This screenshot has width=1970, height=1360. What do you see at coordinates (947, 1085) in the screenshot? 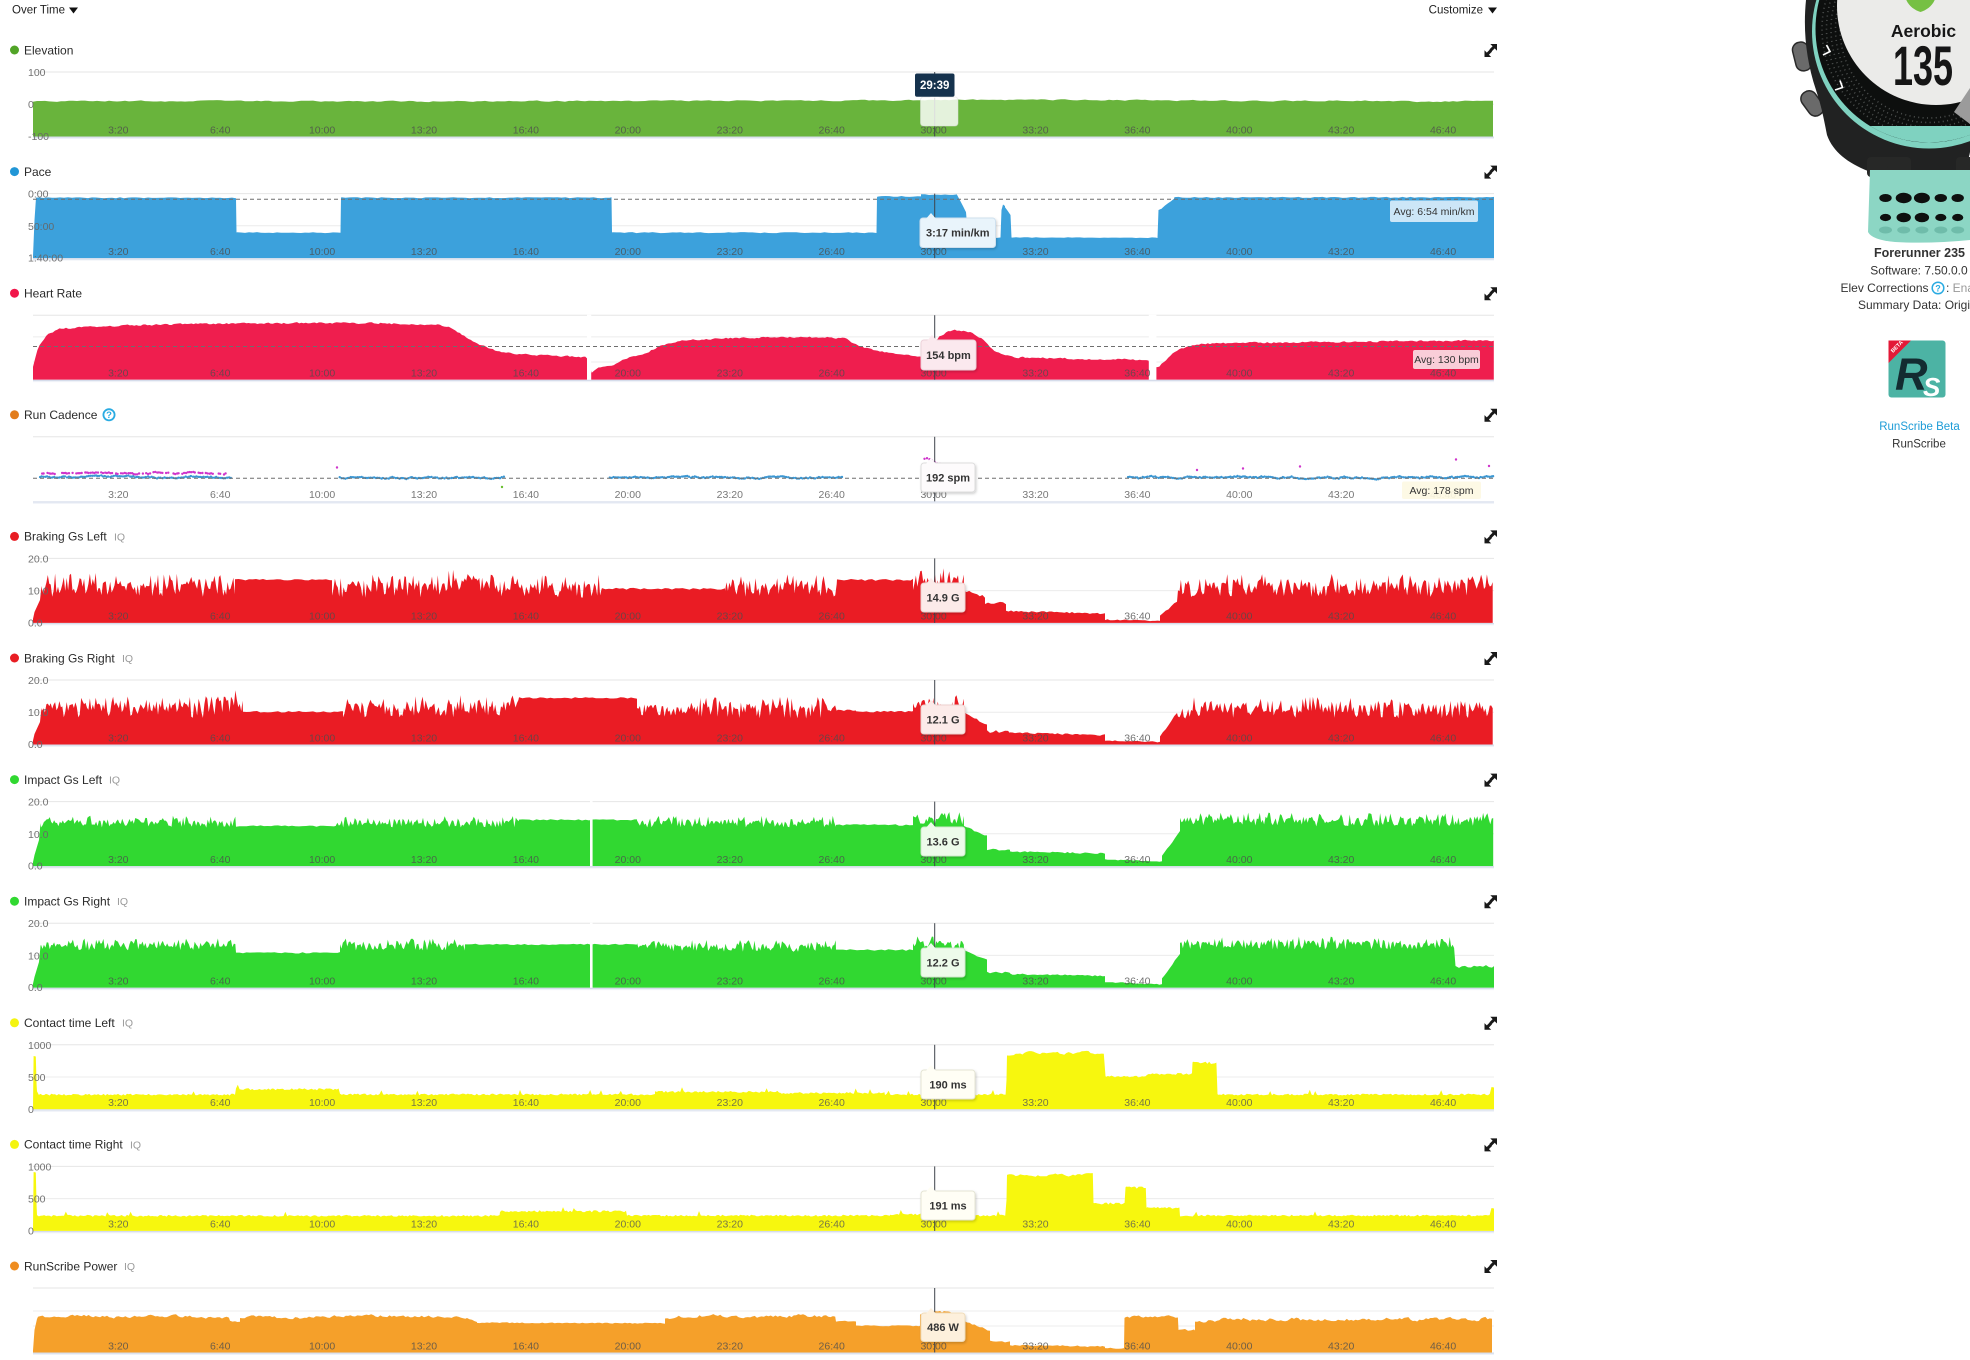
I see `svg-text: 190 ms` at bounding box center [947, 1085].